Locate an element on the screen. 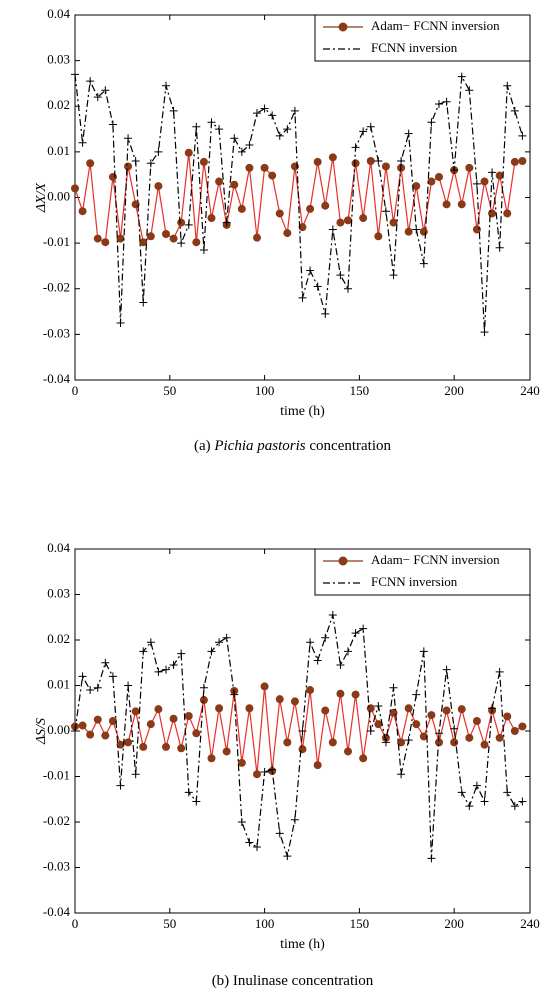 This screenshot has height=997, width=550. x-tick-label: 0 is located at coordinates (75, 390).